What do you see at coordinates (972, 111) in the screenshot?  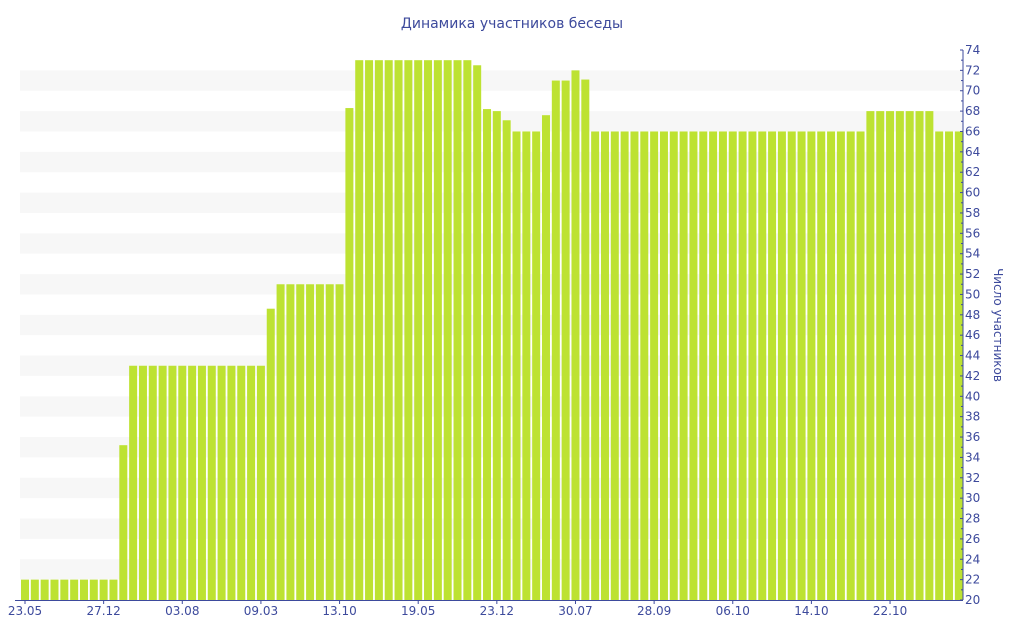 I see `y-tick-label: 68` at bounding box center [972, 111].